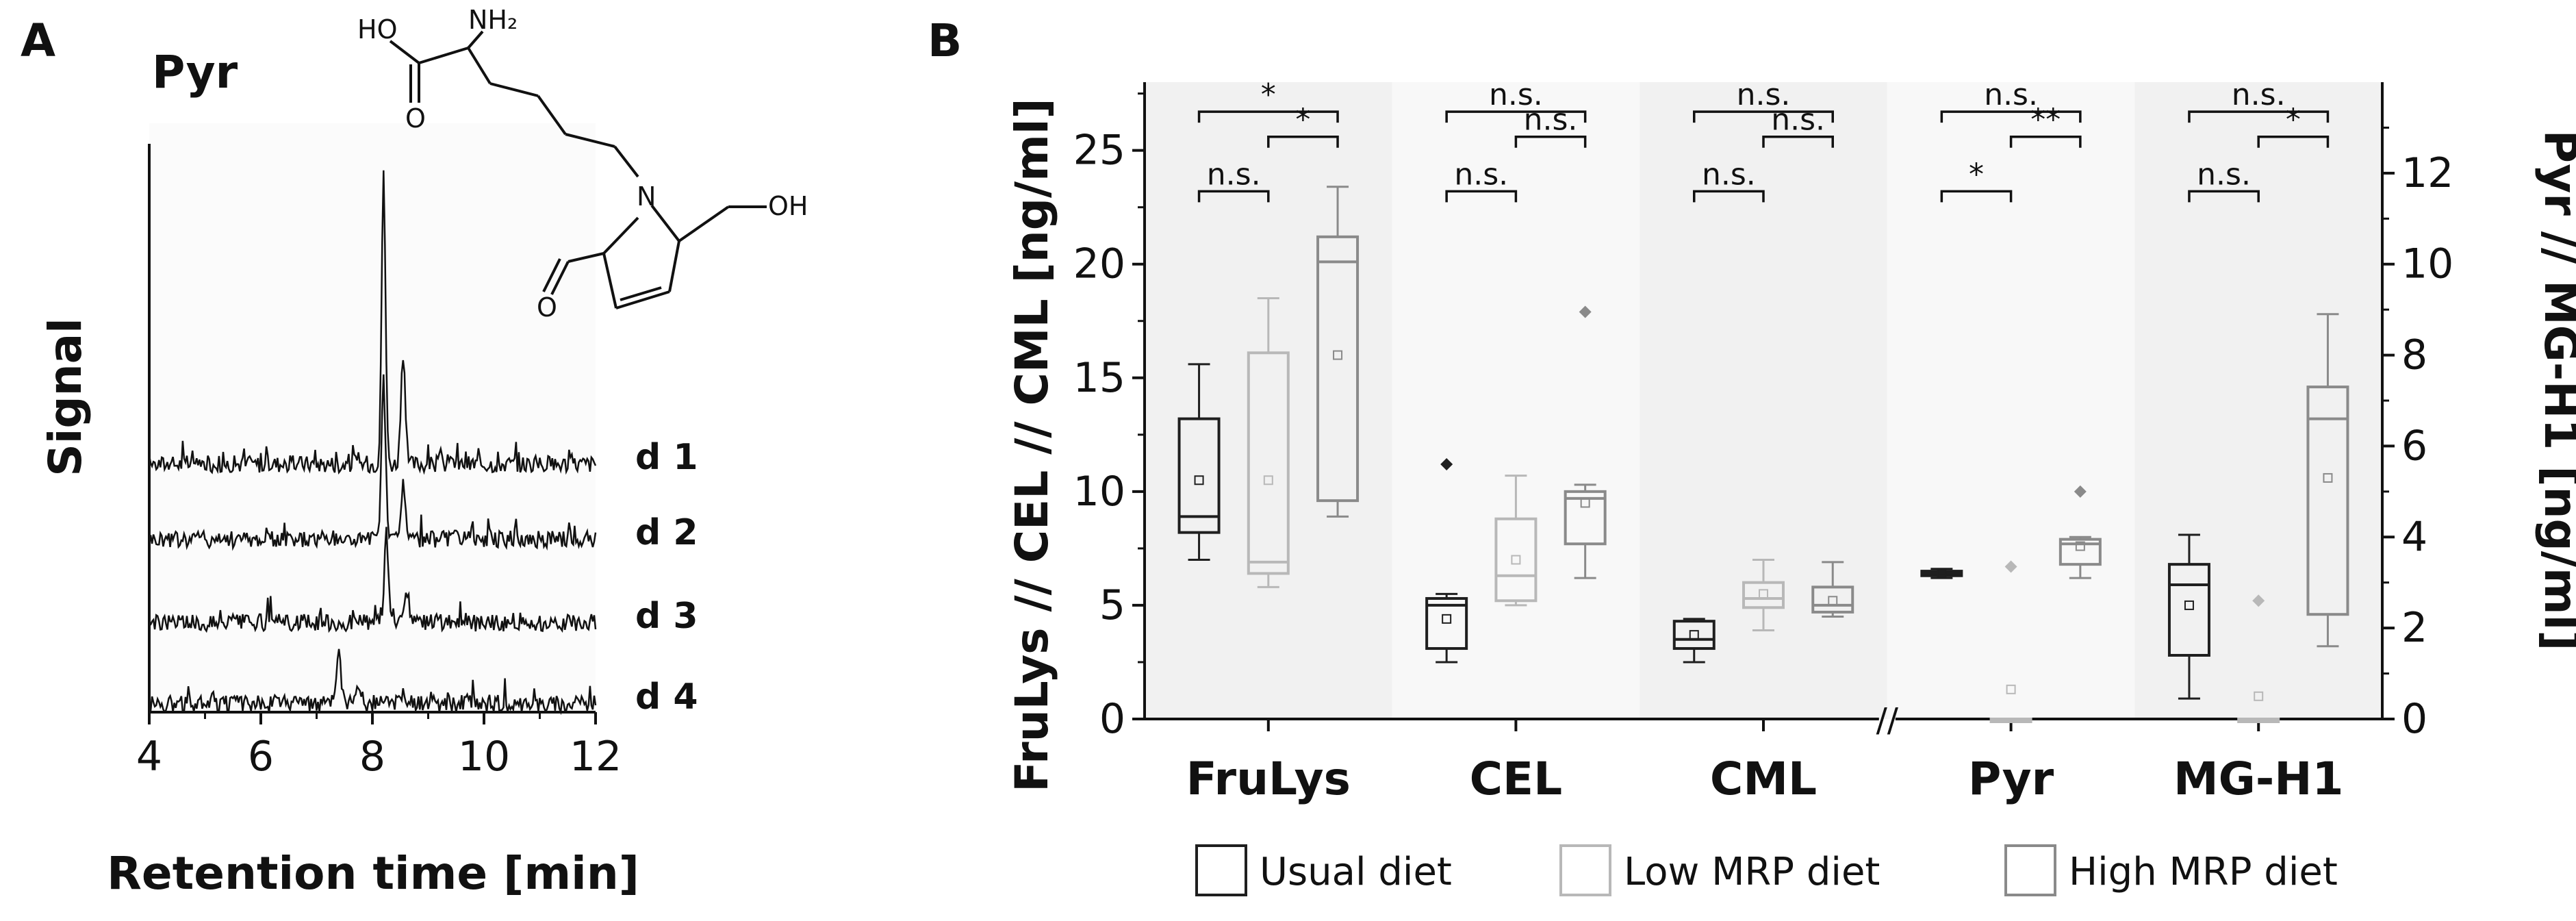  Describe the element at coordinates (666, 697) in the screenshot. I see `chromatogram-label-4: d 4` at that location.